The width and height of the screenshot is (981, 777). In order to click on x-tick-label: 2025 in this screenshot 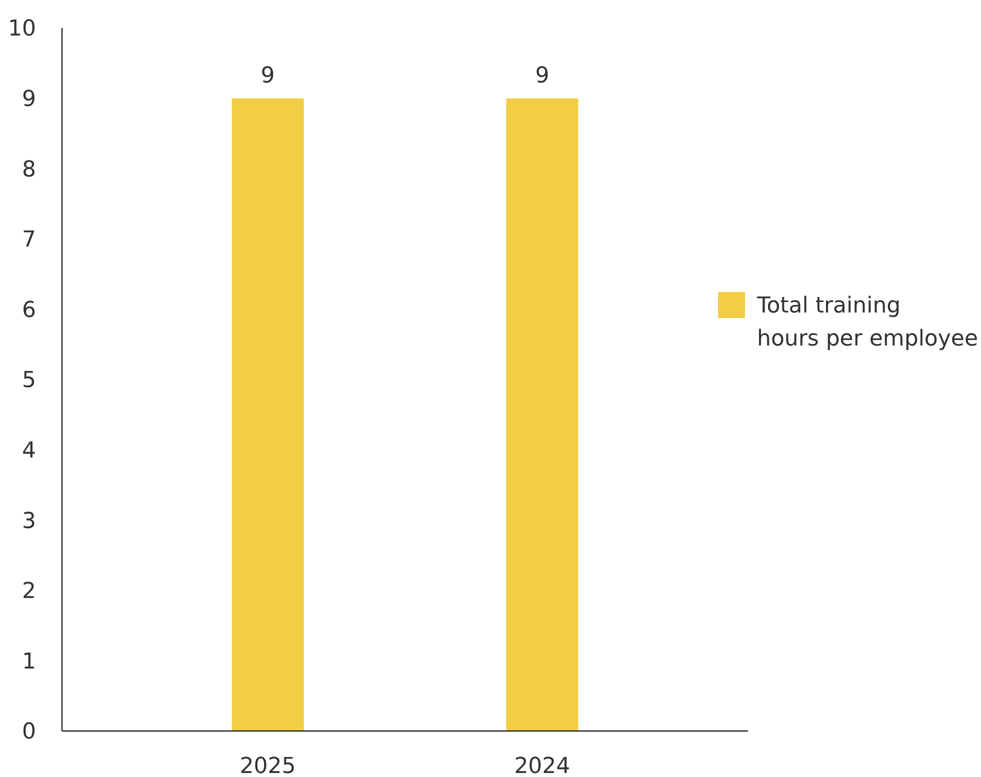, I will do `click(268, 765)`.